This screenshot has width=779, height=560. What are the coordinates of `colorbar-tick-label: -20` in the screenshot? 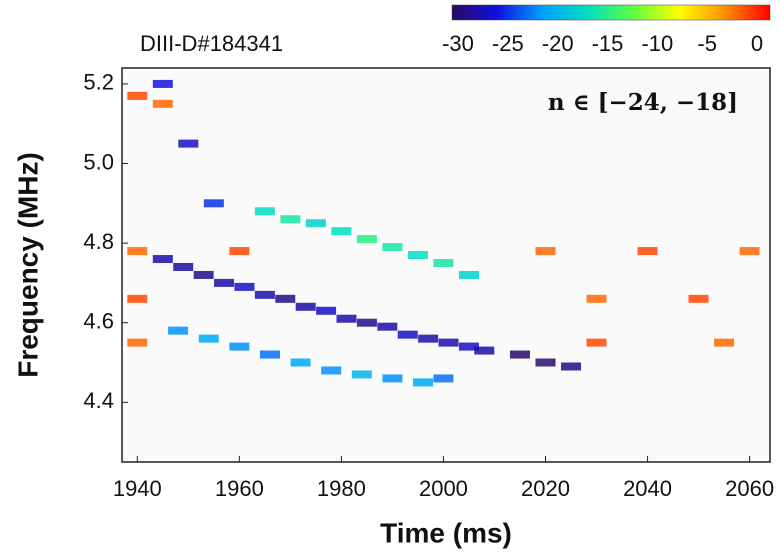 It's located at (558, 43).